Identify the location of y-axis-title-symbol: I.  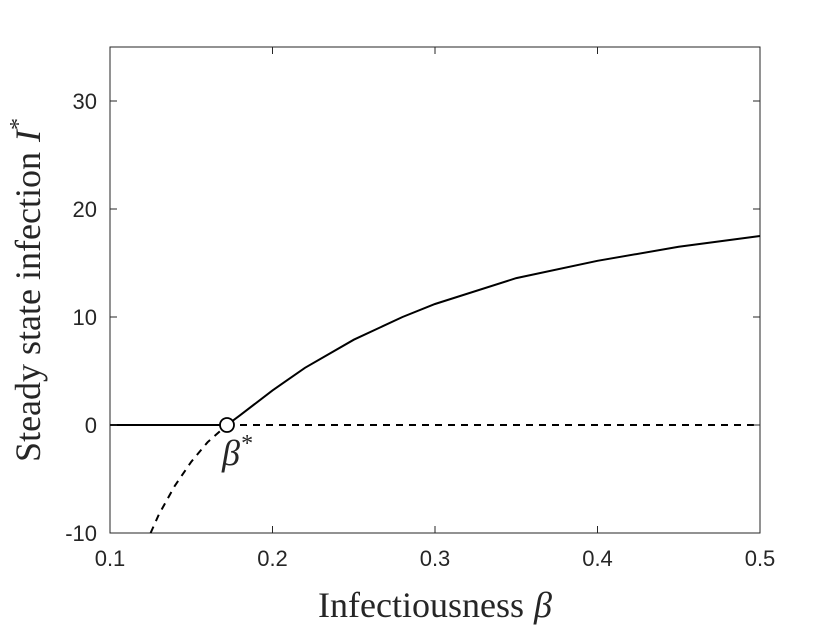
(28, 135).